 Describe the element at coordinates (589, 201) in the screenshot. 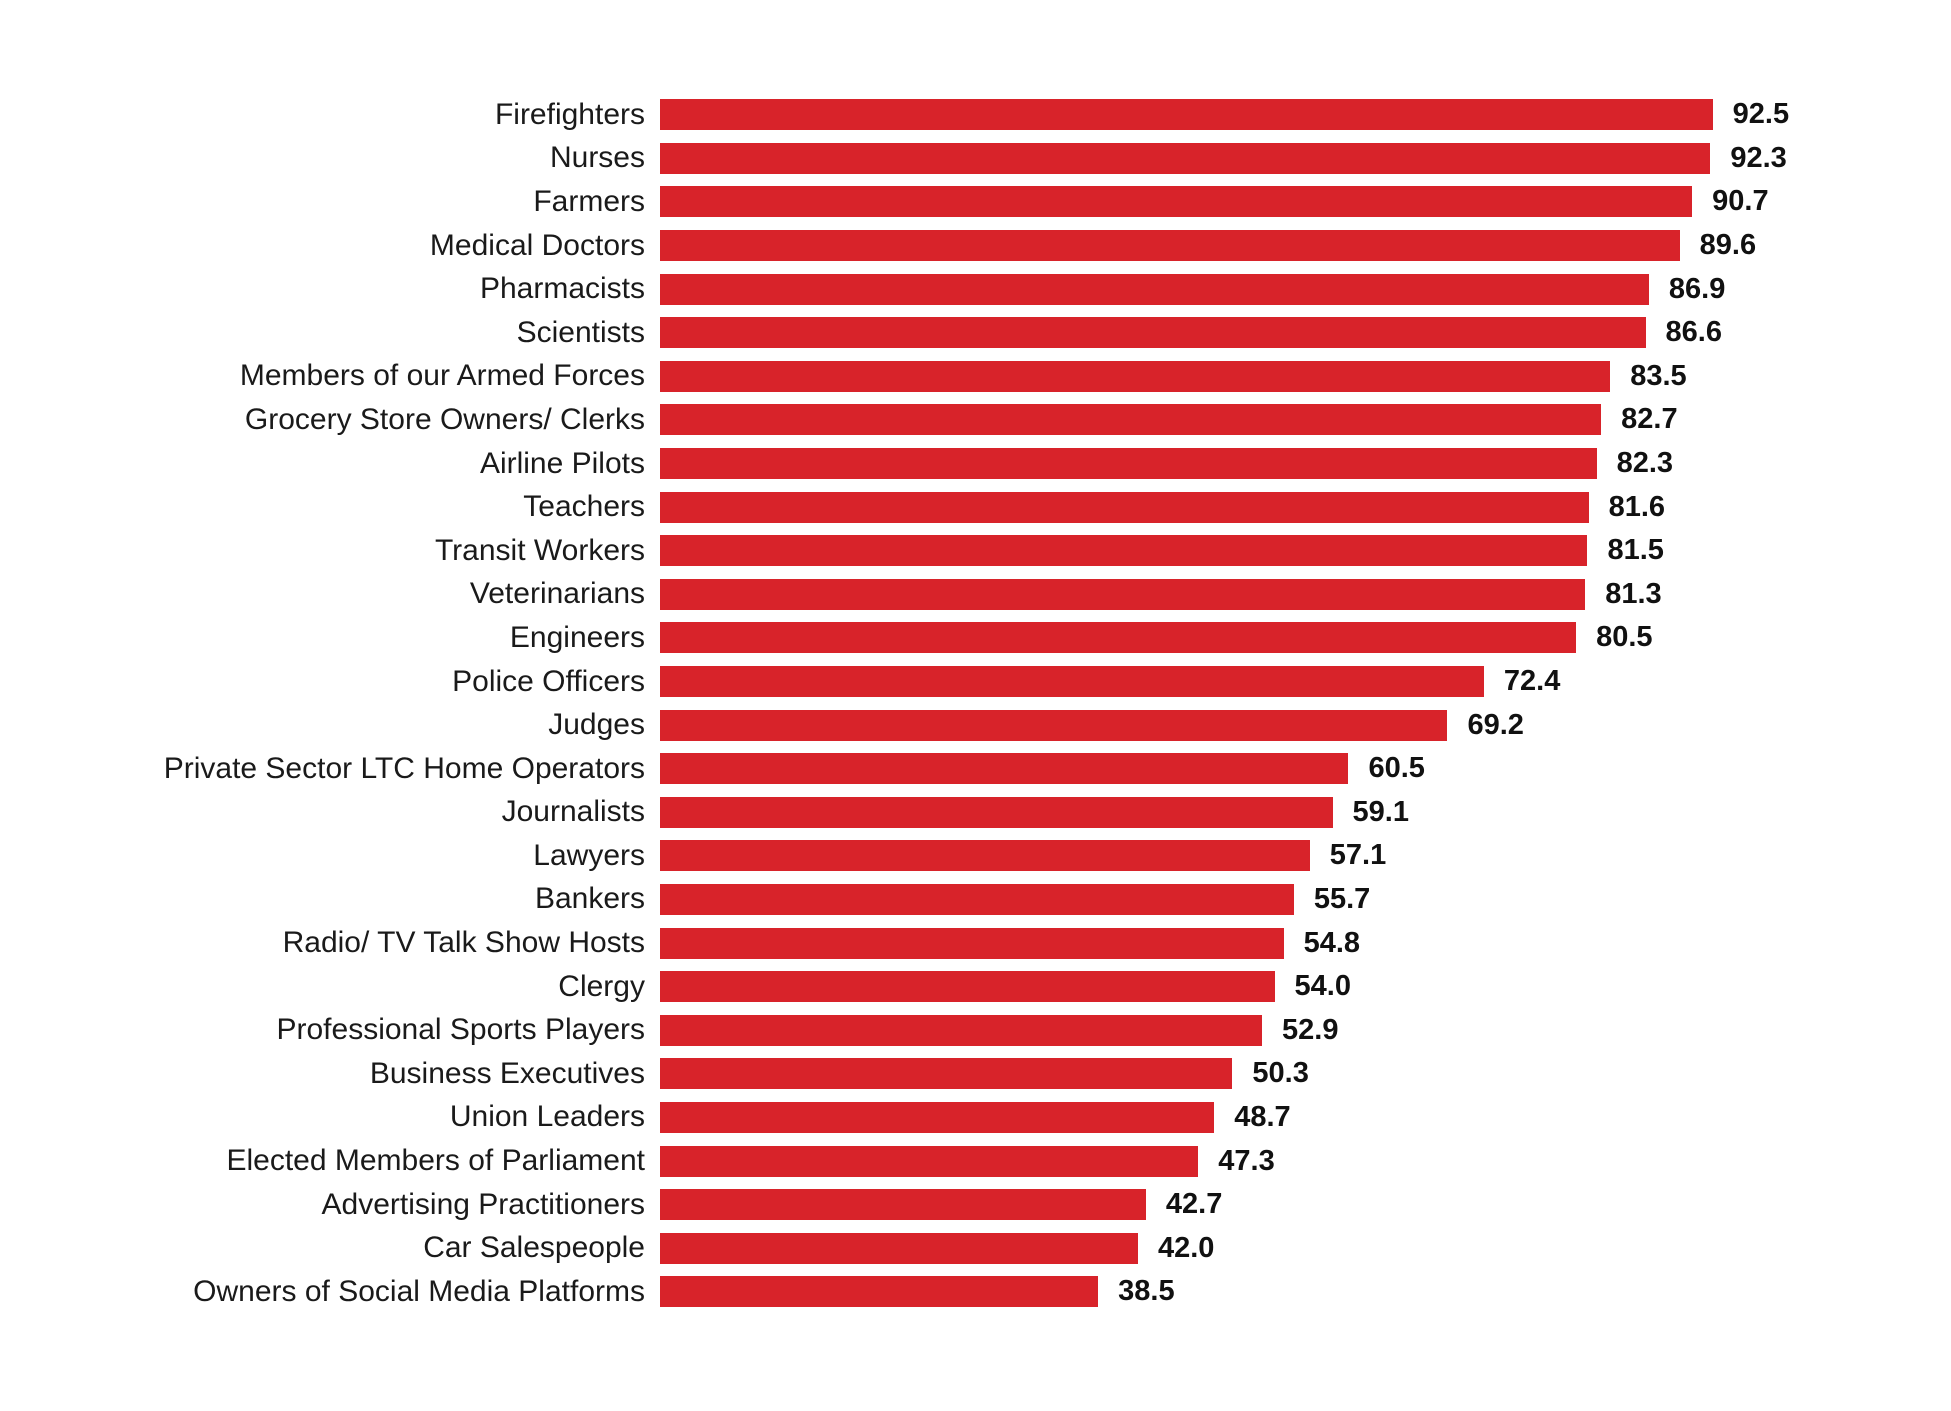

I see `category-label: Farmers` at that location.